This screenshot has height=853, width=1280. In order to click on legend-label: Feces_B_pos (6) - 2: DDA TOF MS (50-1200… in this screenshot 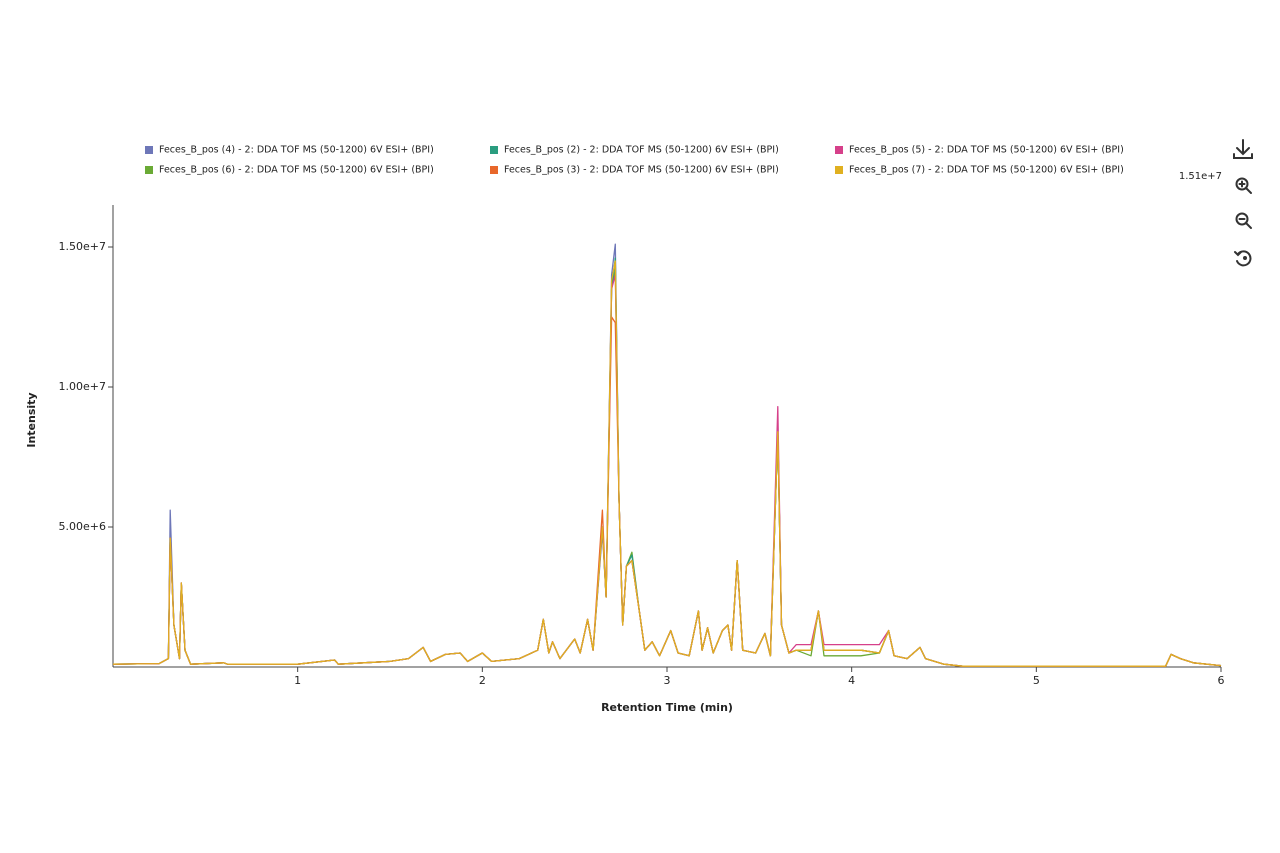, I will do `click(296, 170)`.